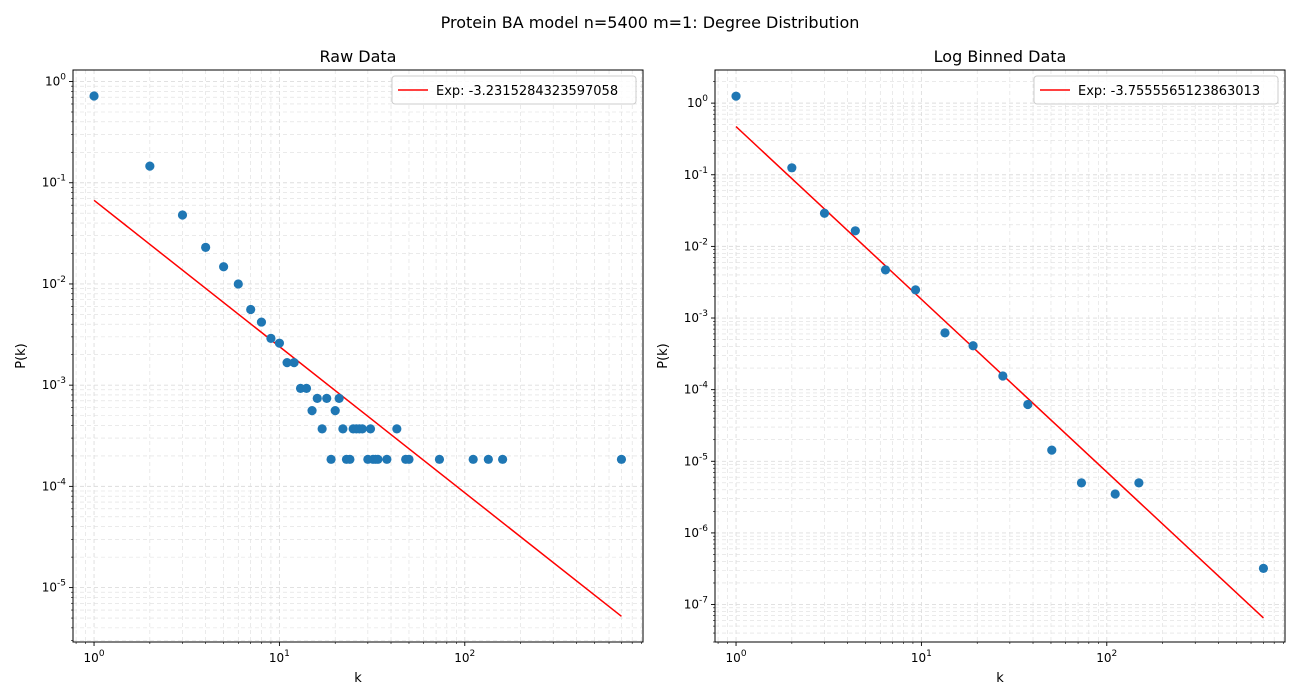 Image resolution: width=1300 pixels, height=700 pixels. I want to click on legend: Exp: -3.7555565123863013, so click(1156, 90).